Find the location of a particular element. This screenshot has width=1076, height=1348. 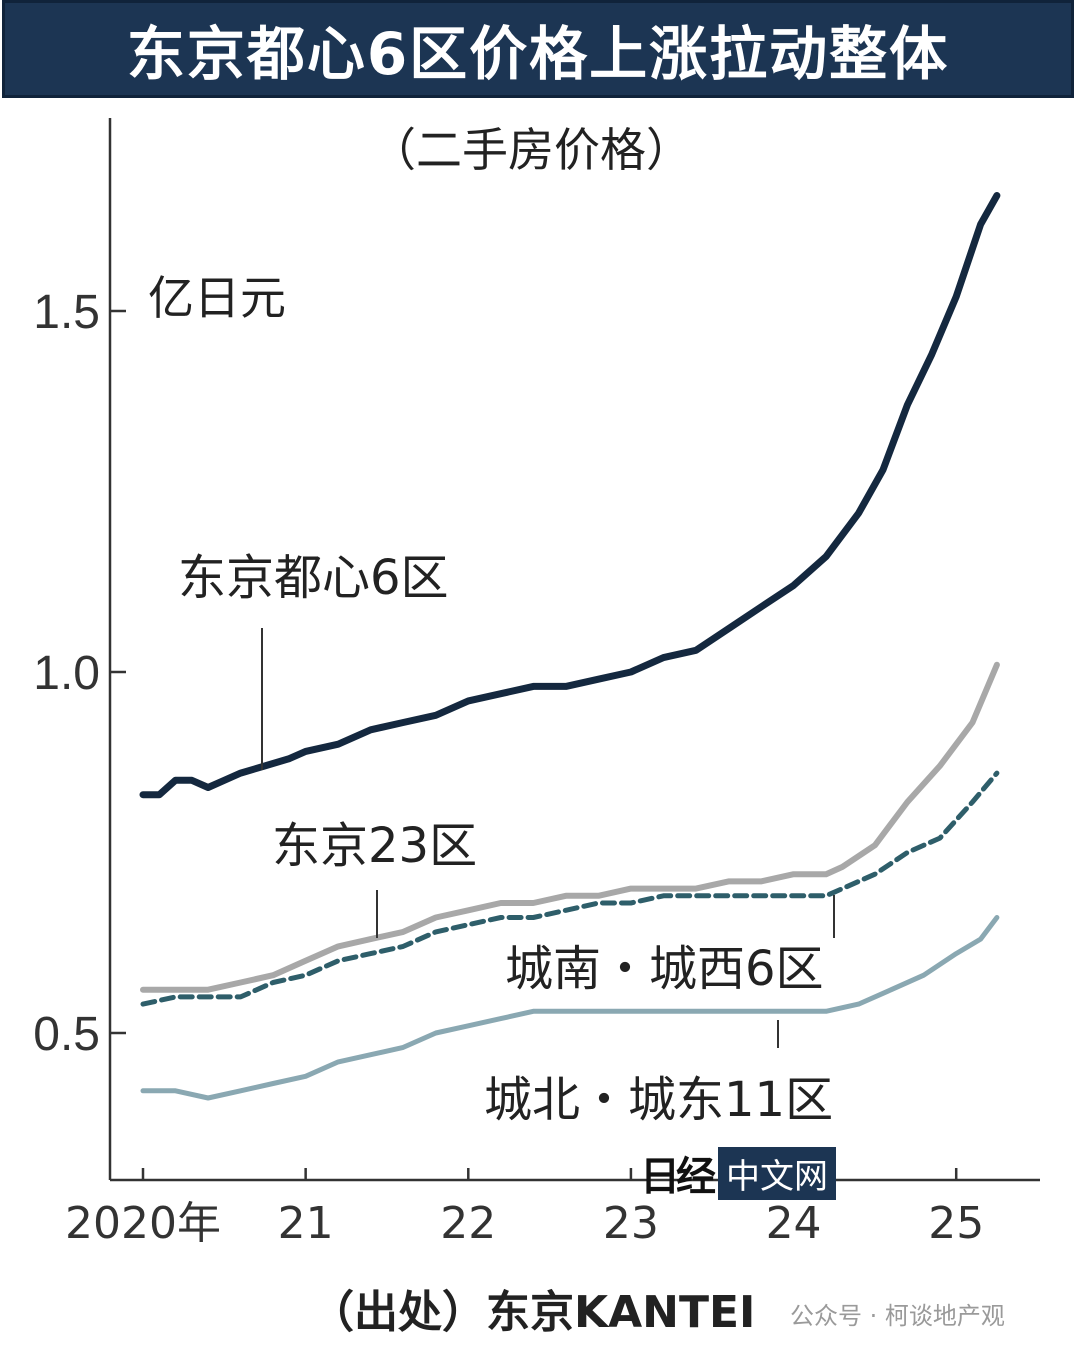

chart-subtitle: （二手房价格） is located at coordinates (531, 150).